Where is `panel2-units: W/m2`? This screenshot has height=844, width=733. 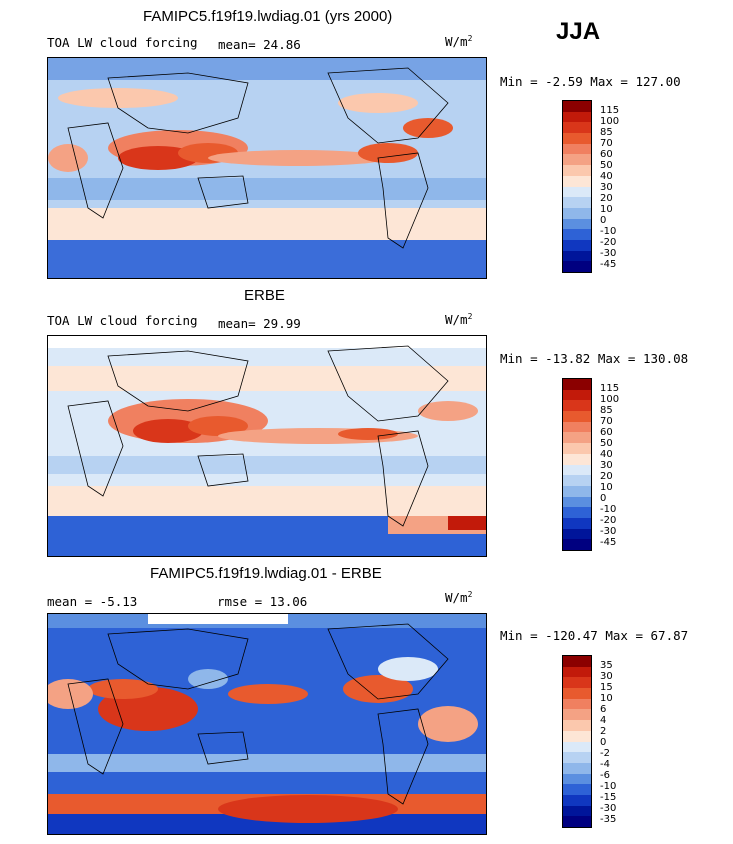 panel2-units: W/m2 is located at coordinates (459, 320).